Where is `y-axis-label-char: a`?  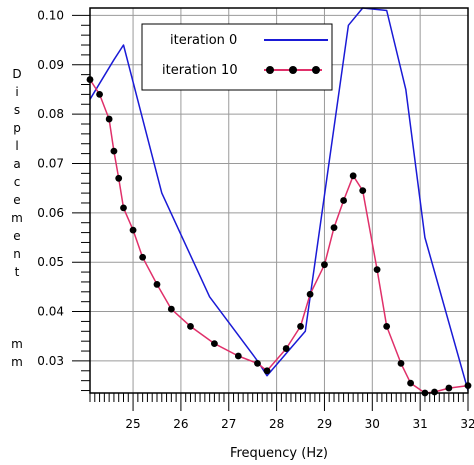
y-axis-label-char: a is located at coordinates (16, 164).